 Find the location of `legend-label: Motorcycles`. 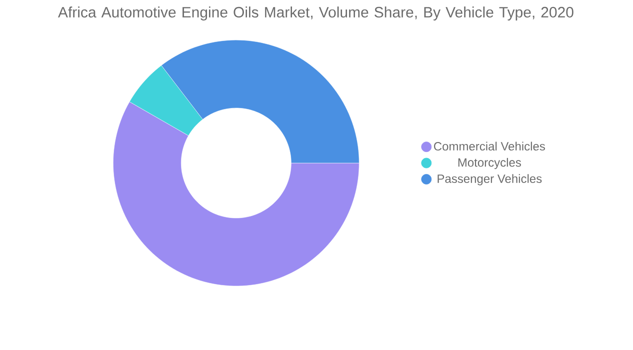

legend-label: Motorcycles is located at coordinates (489, 164).